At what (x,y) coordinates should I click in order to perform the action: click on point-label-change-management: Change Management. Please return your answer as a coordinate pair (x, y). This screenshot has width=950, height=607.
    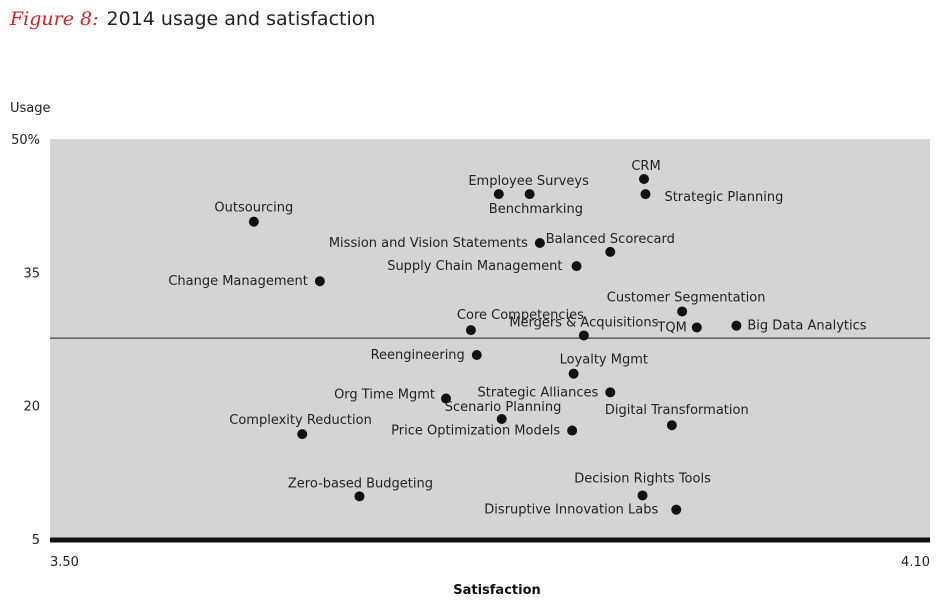
    Looking at the image, I should click on (238, 281).